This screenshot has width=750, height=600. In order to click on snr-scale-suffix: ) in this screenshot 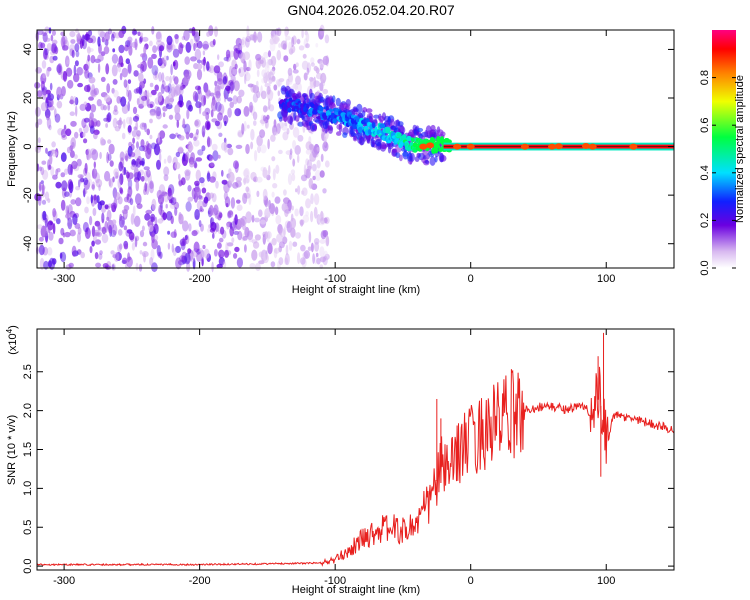, I will do `click(13, 327)`.